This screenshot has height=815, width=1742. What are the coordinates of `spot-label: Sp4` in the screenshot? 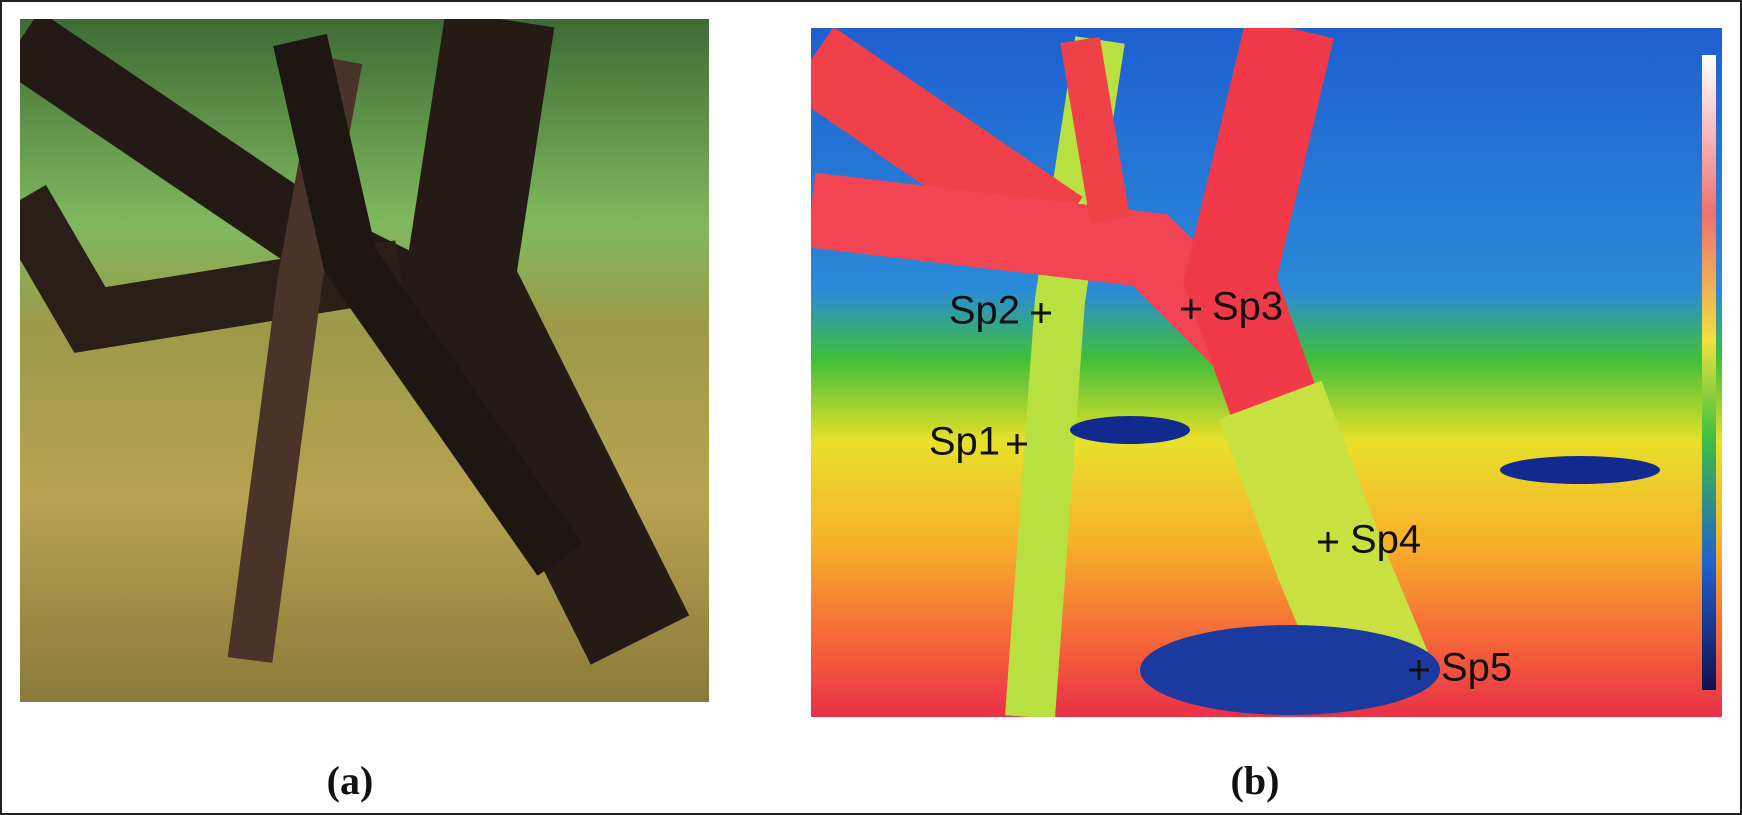 It's located at (1385, 540).